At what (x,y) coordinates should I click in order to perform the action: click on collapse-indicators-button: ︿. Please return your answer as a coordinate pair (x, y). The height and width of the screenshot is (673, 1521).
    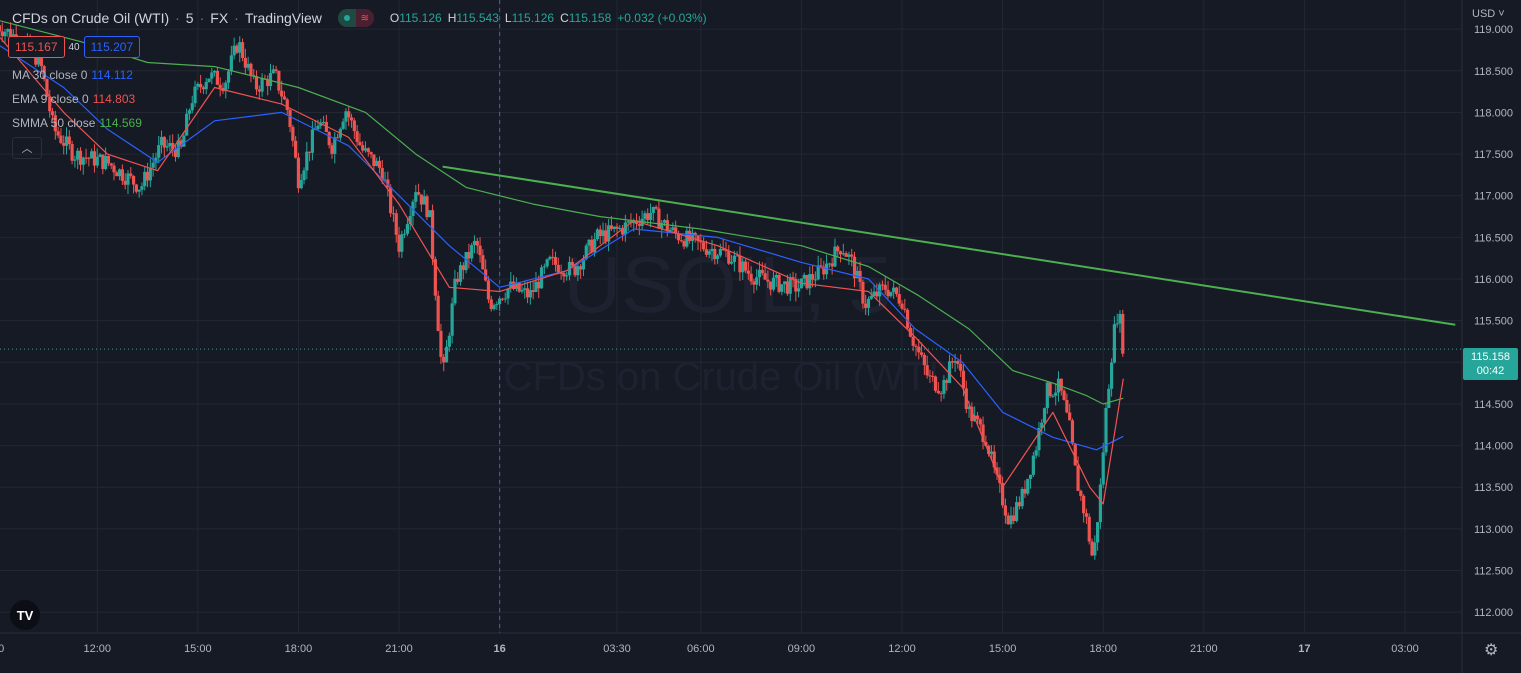
    Looking at the image, I should click on (27, 148).